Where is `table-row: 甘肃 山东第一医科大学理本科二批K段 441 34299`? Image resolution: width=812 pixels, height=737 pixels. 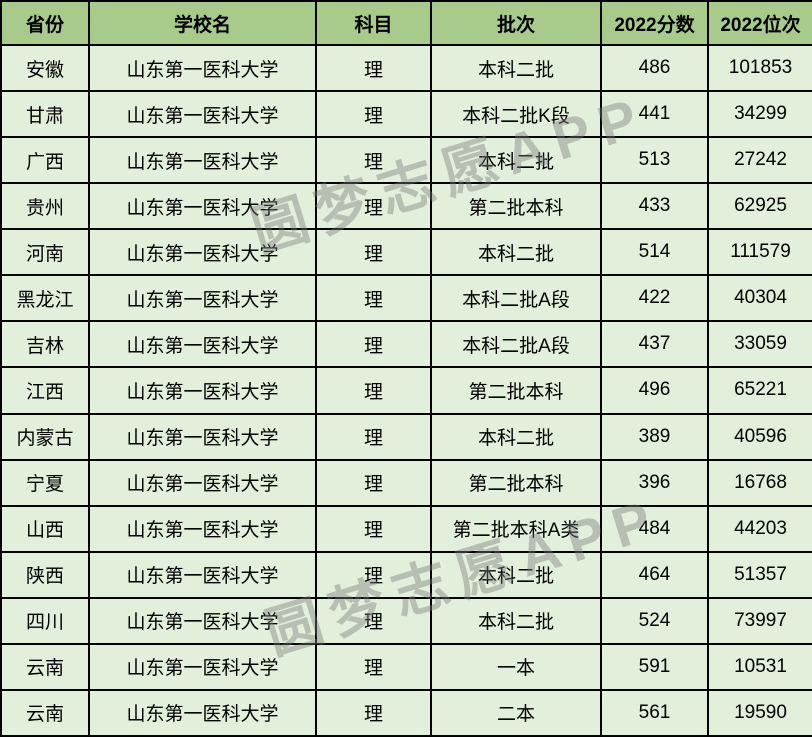
table-row: 甘肃 山东第一医科大学理本科二批K段 441 34299 is located at coordinates (406, 114).